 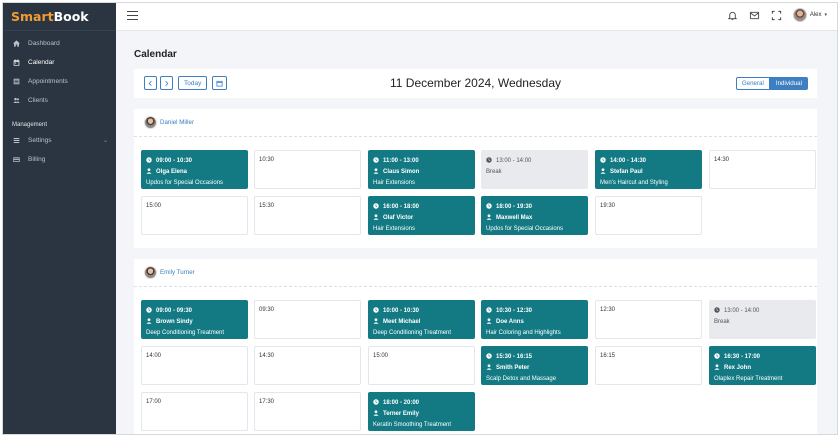 I want to click on slot-service: Hair Extensions, so click(x=394, y=182).